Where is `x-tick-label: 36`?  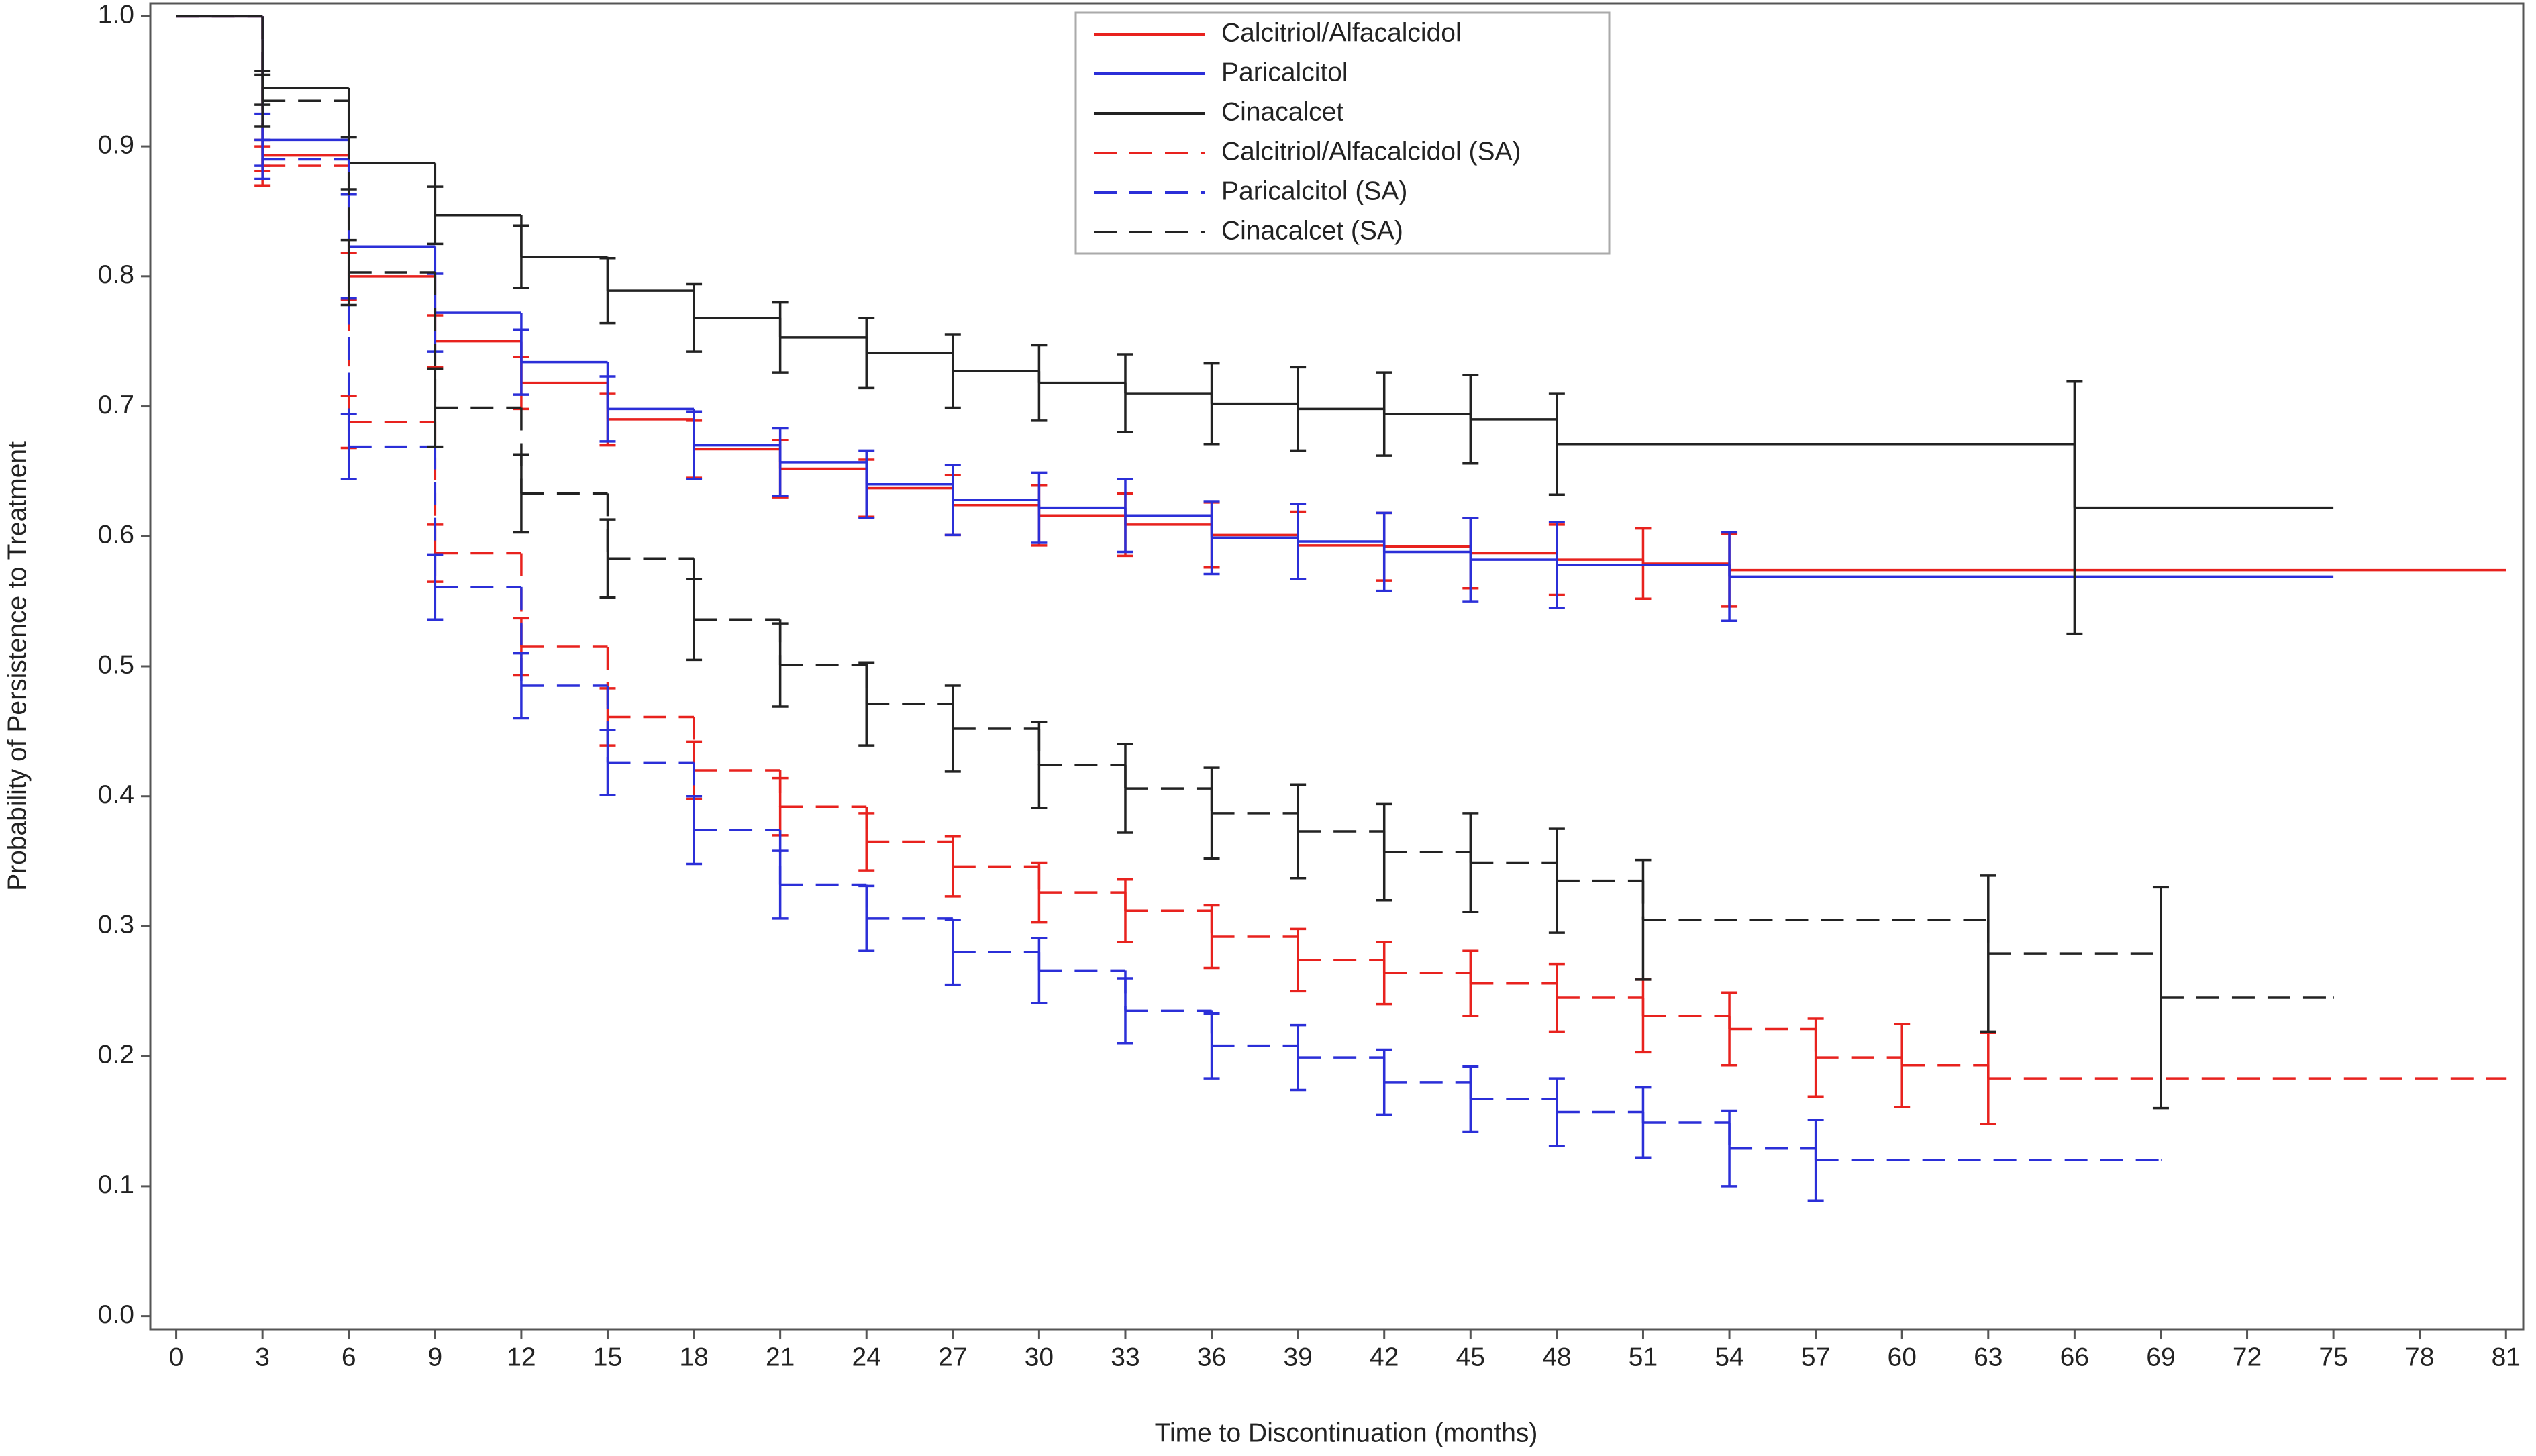 x-tick-label: 36 is located at coordinates (1211, 1357).